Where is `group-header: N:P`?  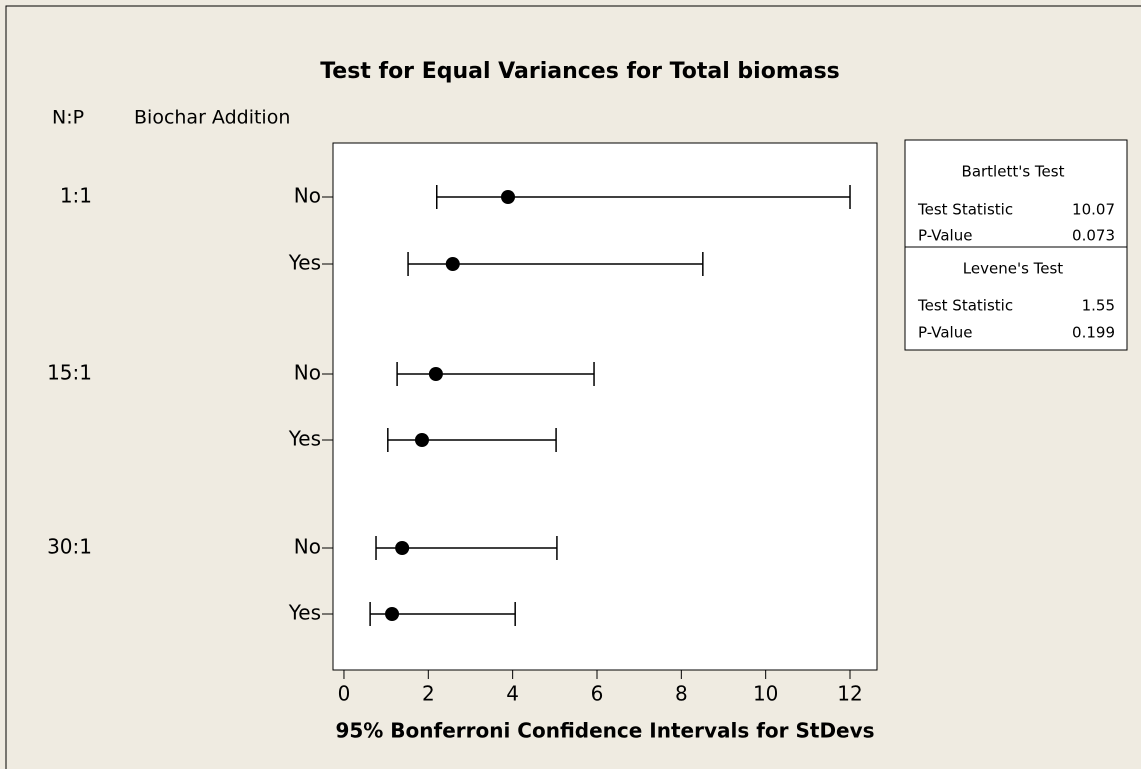 group-header: N:P is located at coordinates (68, 118).